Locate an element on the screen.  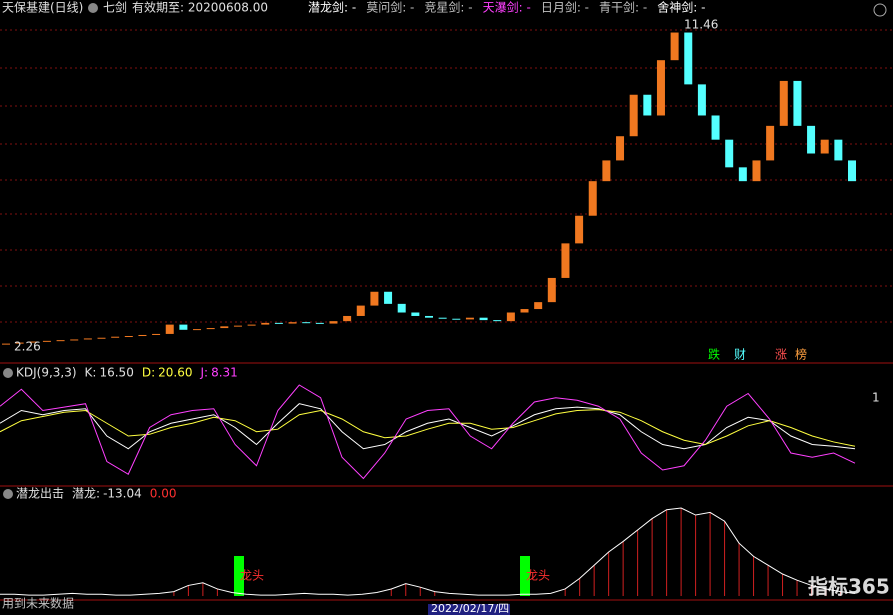
close-button is located at coordinates (880, 10).